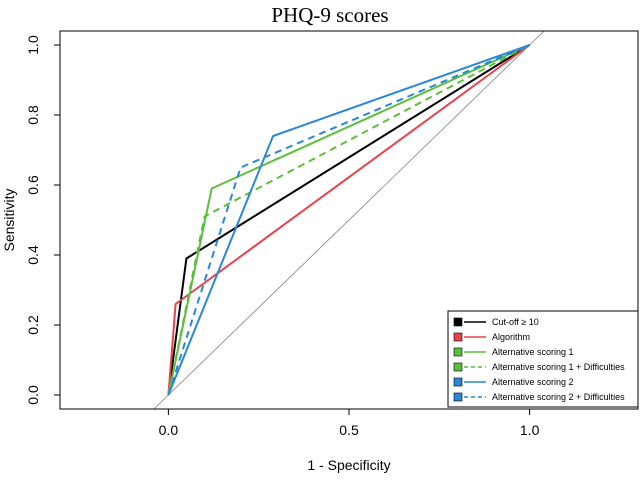 This screenshot has height=482, width=644. Describe the element at coordinates (348, 465) in the screenshot. I see `x-axis-label: 1 - Specificity` at that location.